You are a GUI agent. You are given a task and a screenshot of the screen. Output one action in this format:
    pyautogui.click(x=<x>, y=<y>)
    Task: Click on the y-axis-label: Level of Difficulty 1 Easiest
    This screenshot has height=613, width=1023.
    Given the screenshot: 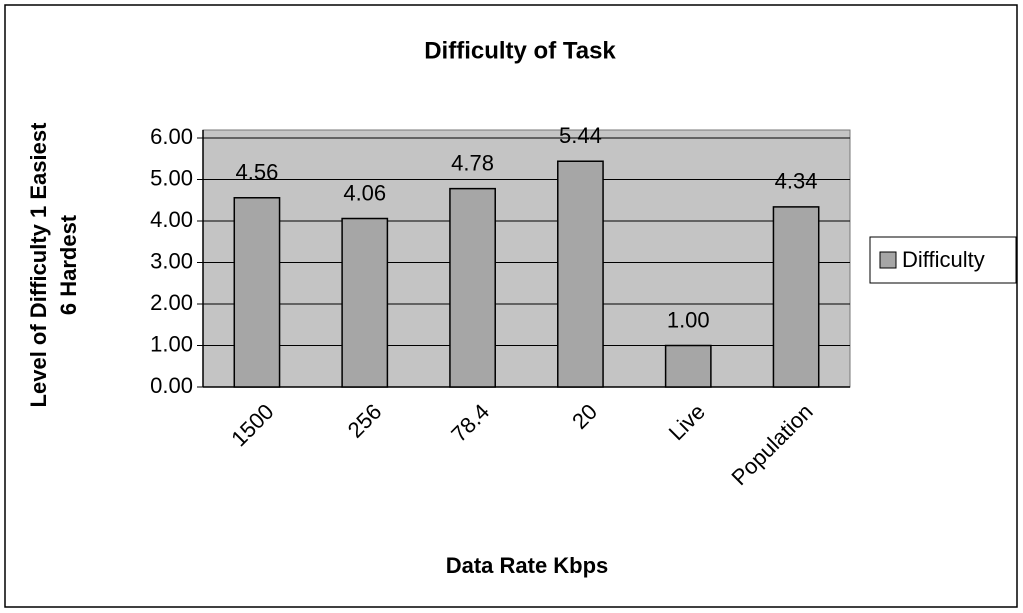 What is the action you would take?
    pyautogui.click(x=38, y=265)
    